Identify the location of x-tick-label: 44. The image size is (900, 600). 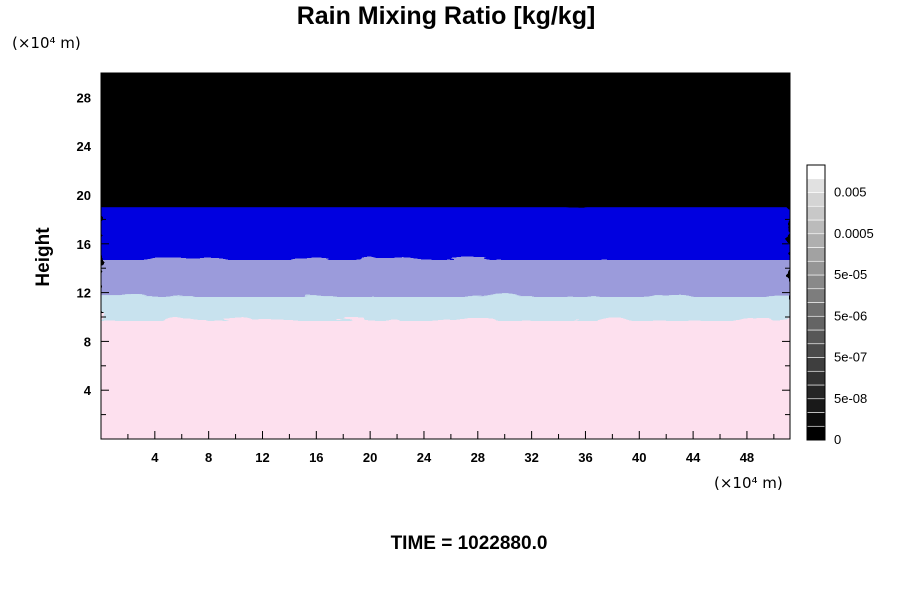
(693, 457).